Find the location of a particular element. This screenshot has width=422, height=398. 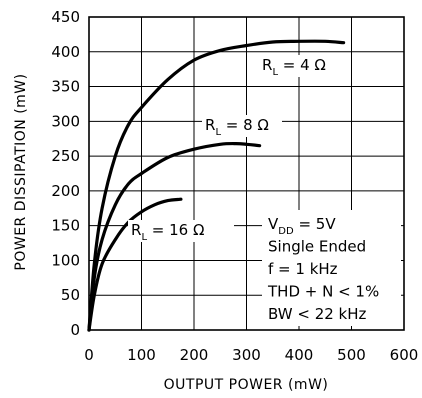

y-tick-label: 150 is located at coordinates (65, 226).